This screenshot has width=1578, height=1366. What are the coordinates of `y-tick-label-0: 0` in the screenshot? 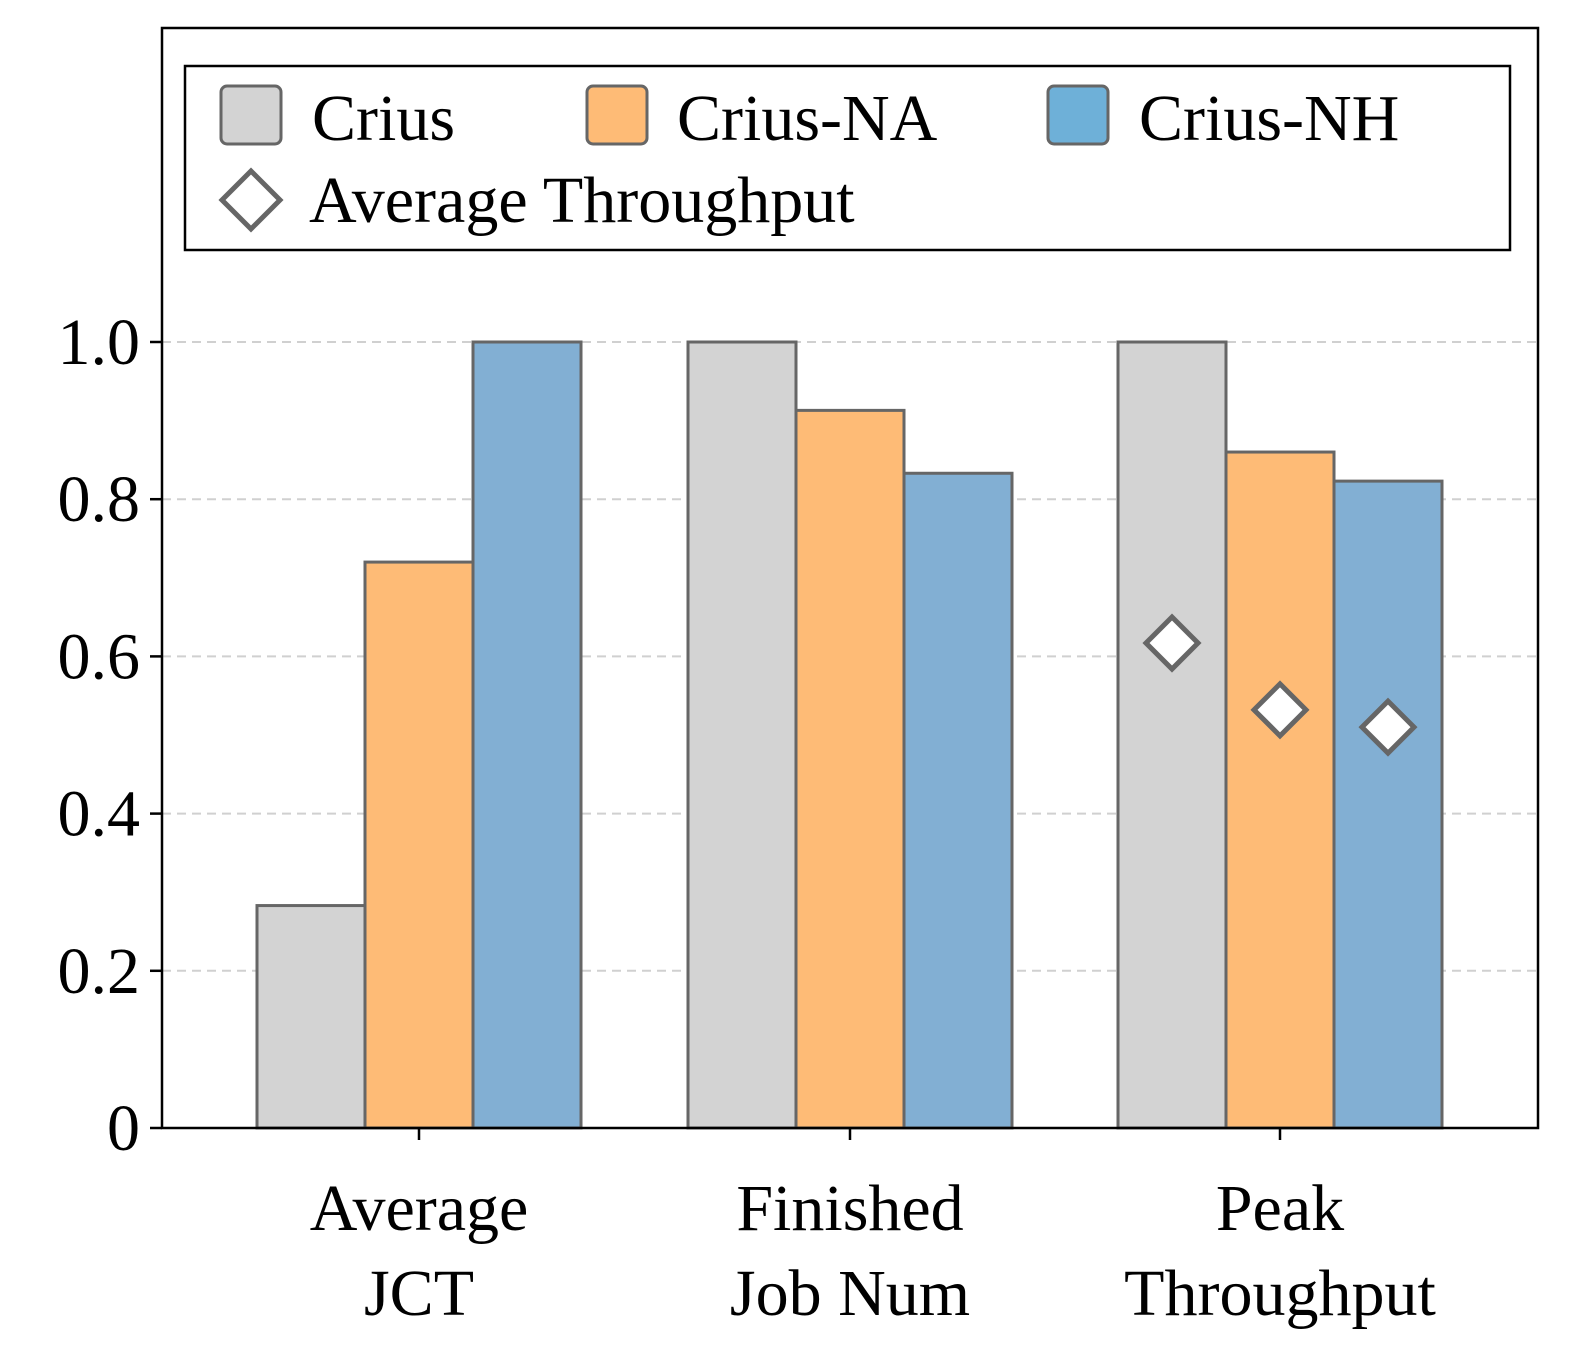 It's located at (123, 1128).